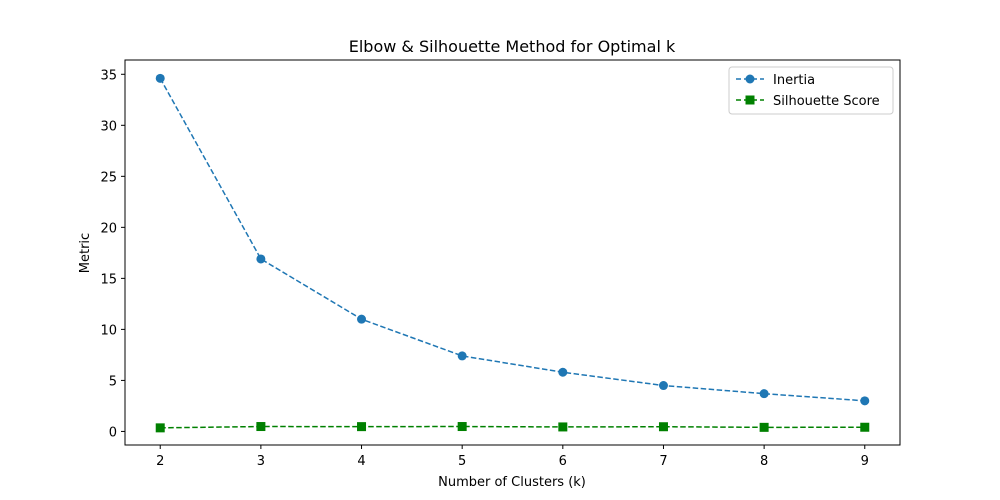  I want to click on y-axis-label: Metric, so click(85, 253).